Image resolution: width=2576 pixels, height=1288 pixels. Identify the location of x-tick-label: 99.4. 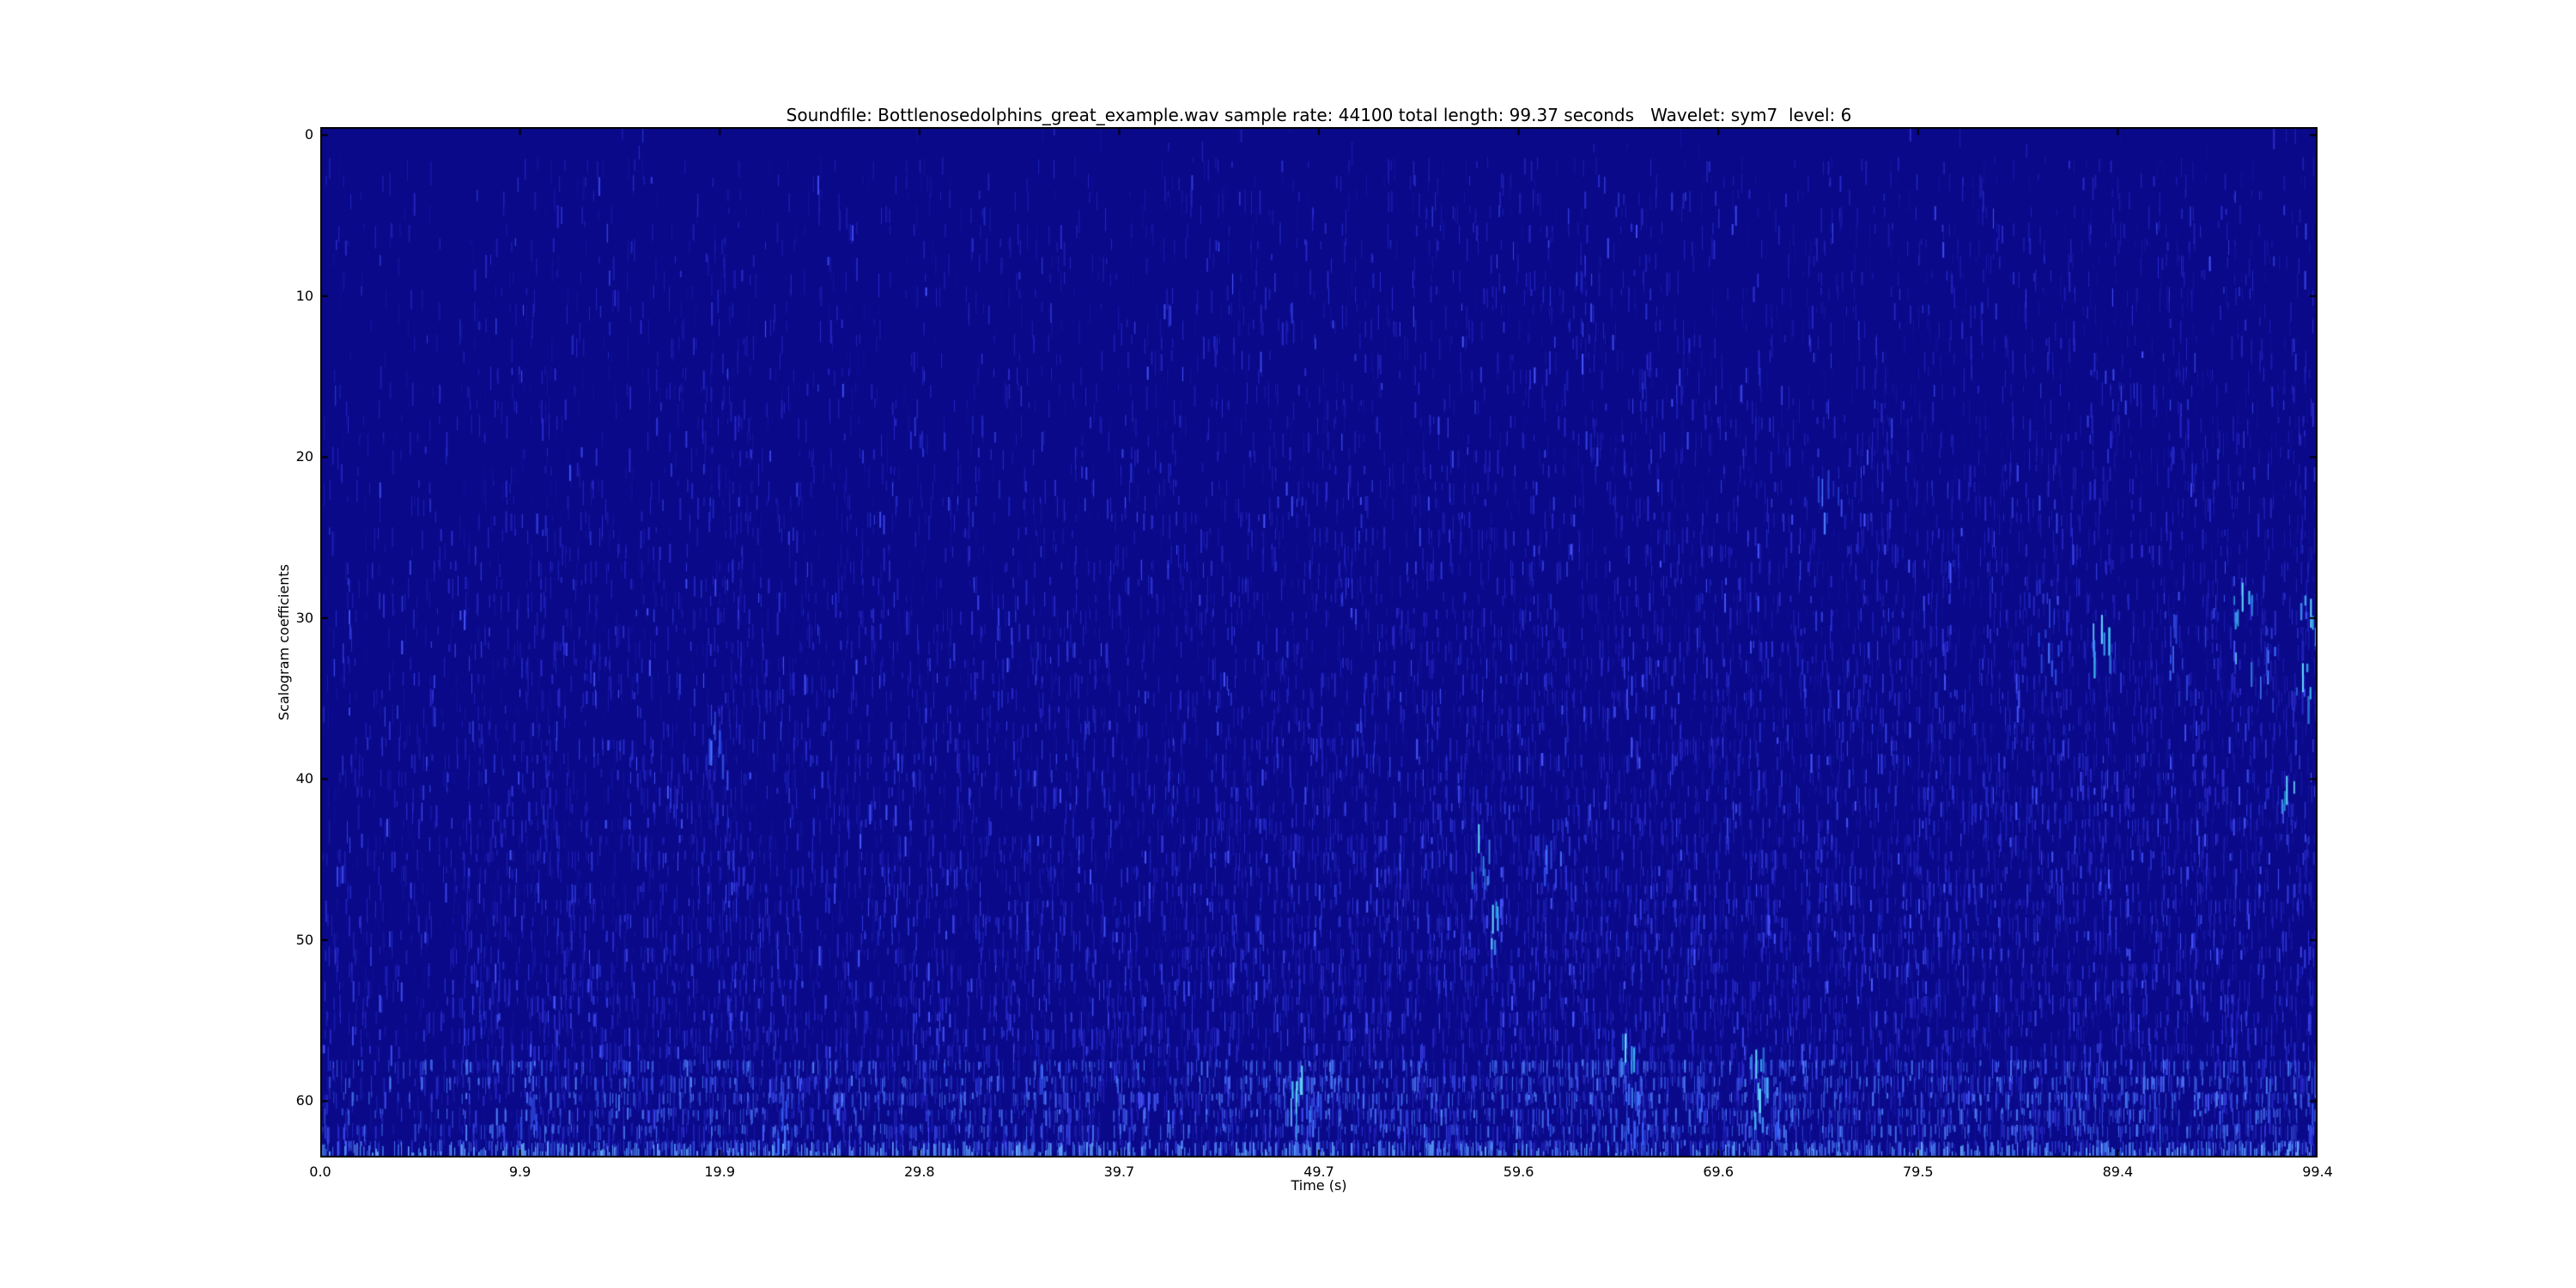
(2317, 1171).